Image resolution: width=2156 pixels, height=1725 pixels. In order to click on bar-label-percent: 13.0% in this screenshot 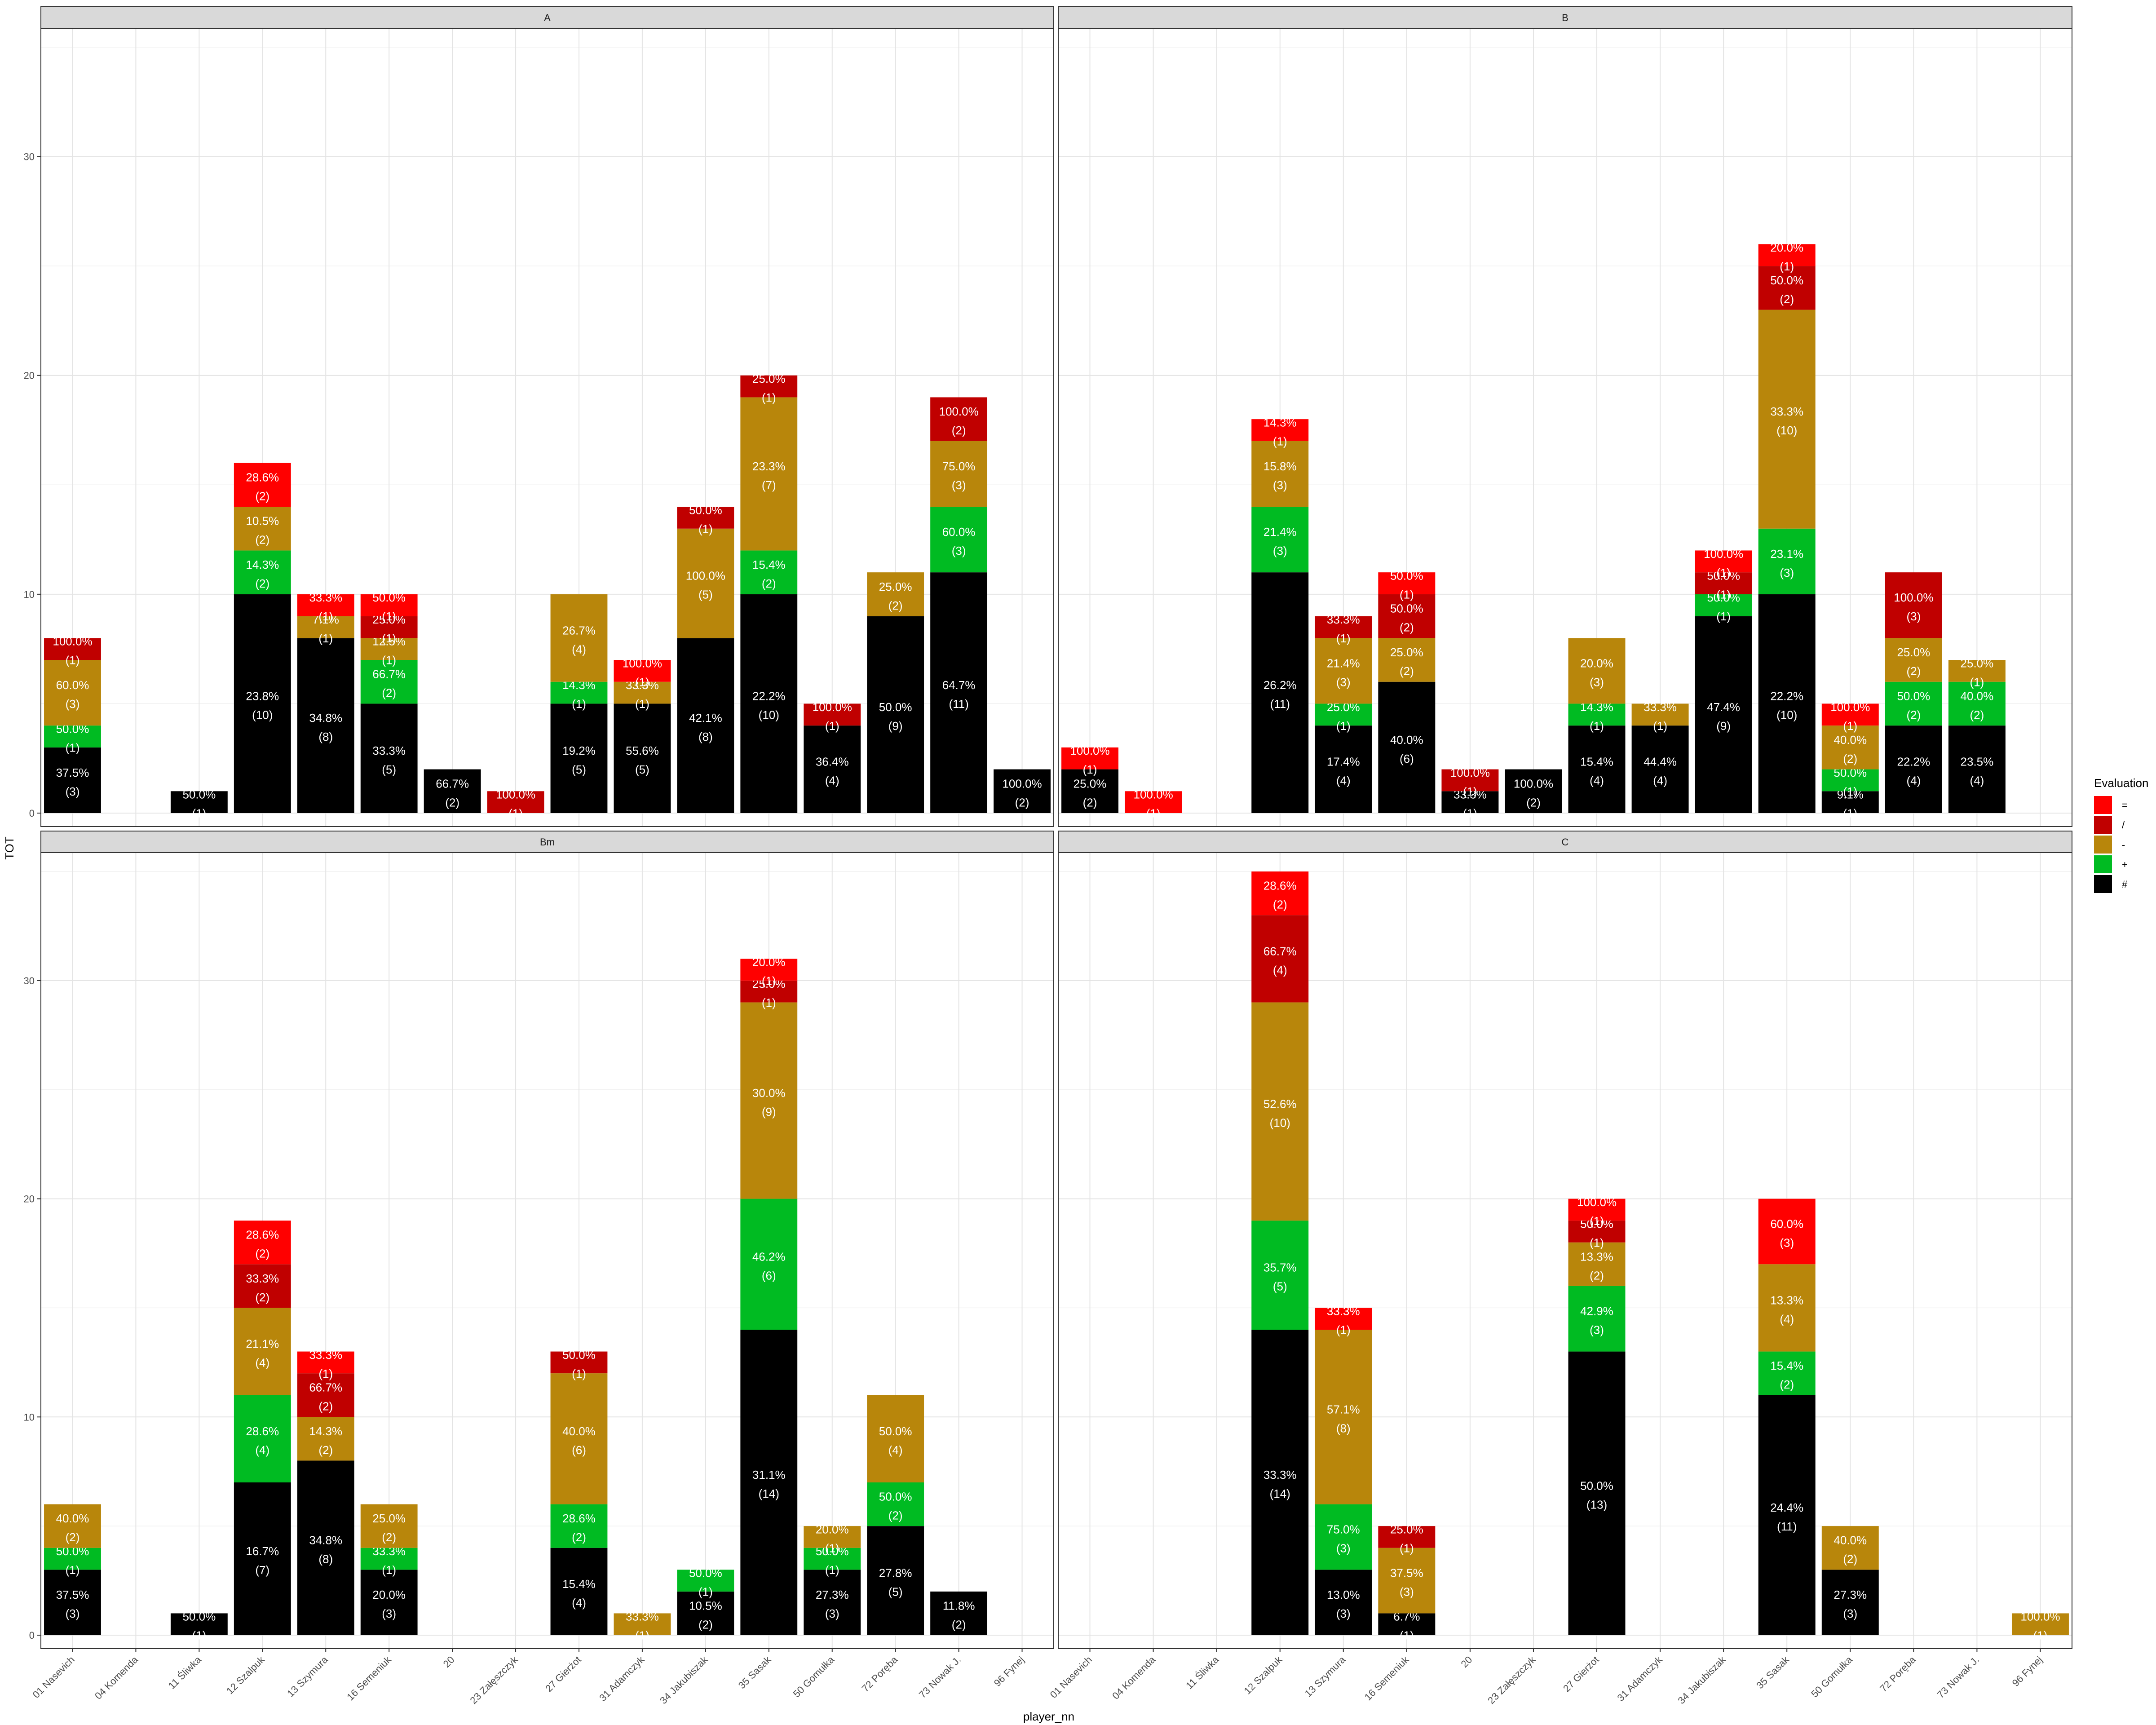, I will do `click(1343, 1594)`.